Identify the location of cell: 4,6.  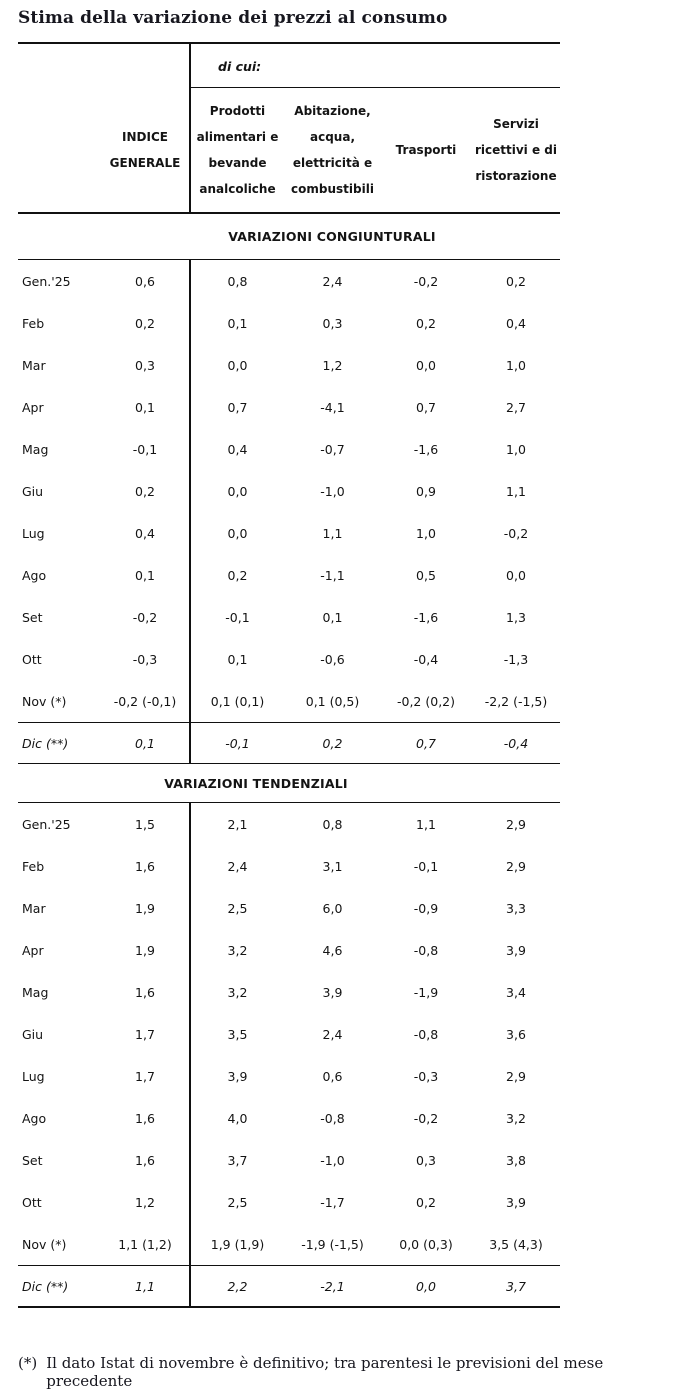
(332, 950).